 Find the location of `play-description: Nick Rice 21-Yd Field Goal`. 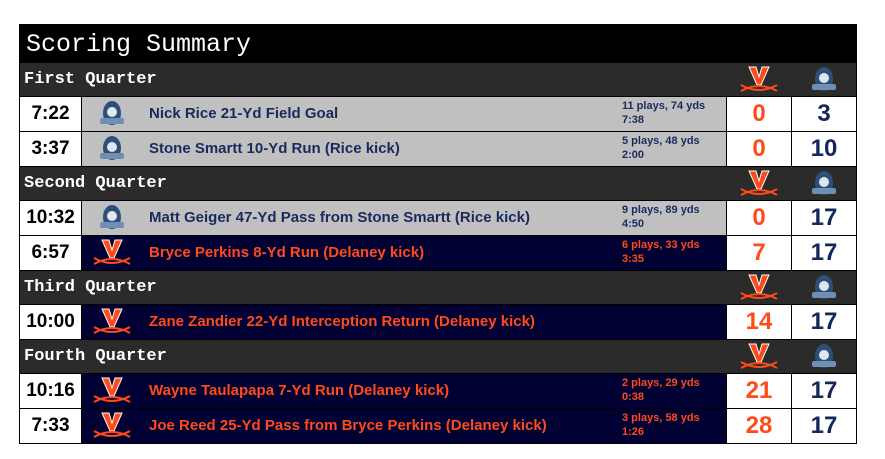

play-description: Nick Rice 21-Yd Field Goal is located at coordinates (381, 114).